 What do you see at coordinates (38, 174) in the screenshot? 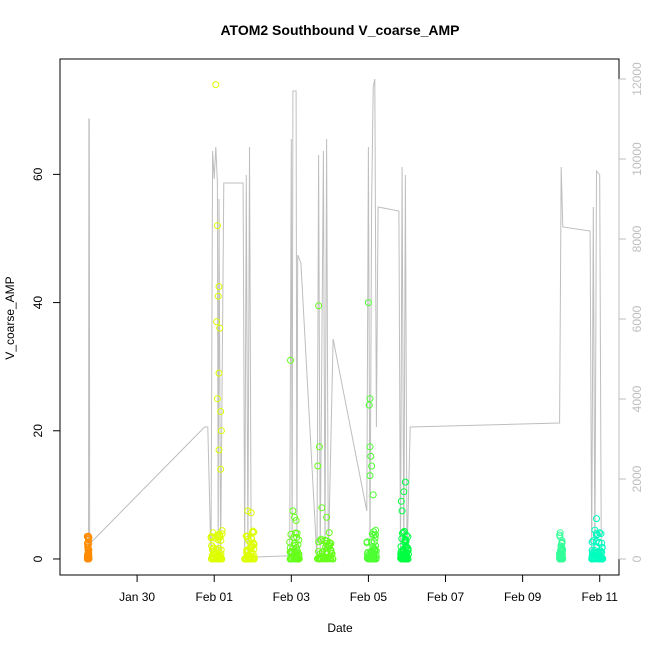
I see `y-tick-label: 60` at bounding box center [38, 174].